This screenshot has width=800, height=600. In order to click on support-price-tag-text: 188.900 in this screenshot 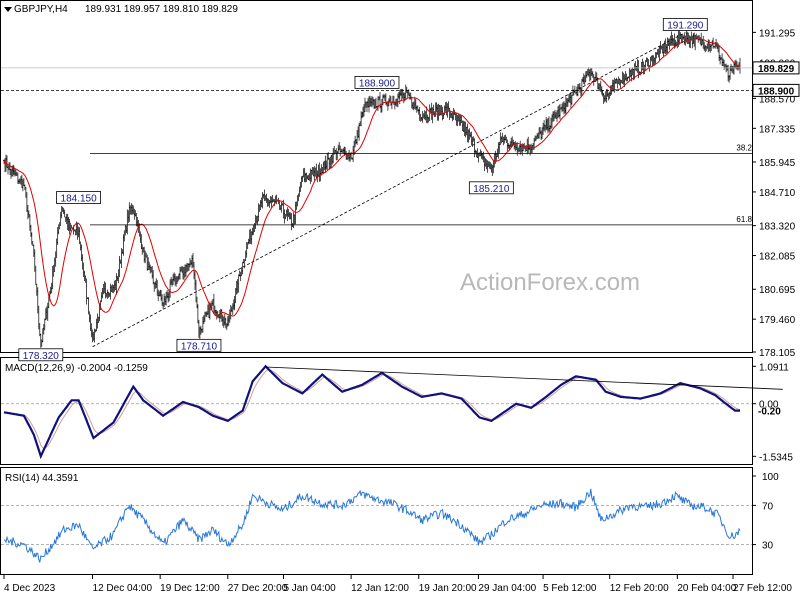, I will do `click(776, 91)`.